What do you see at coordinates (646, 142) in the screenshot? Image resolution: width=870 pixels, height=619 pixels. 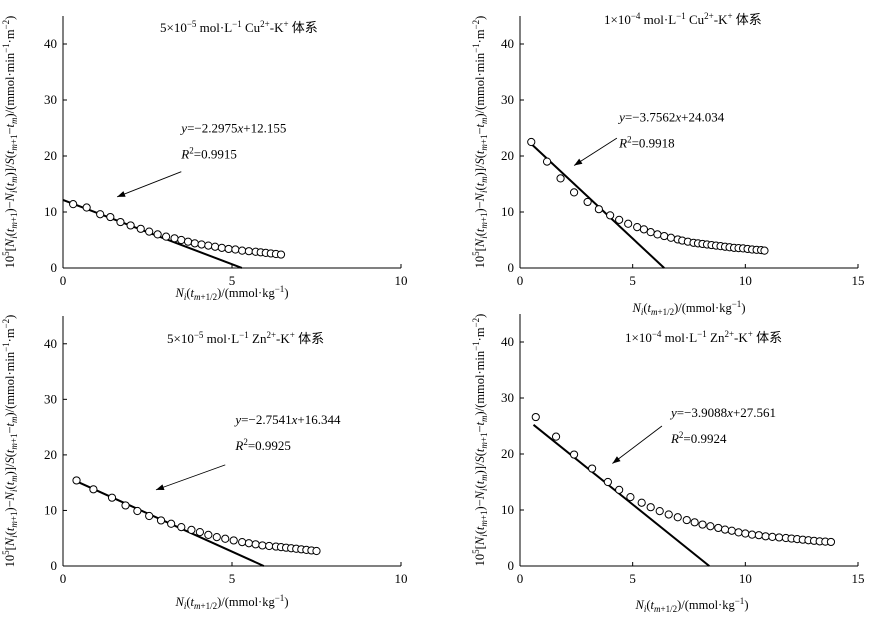 I see `r2-annotation: R2=0.9918` at bounding box center [646, 142].